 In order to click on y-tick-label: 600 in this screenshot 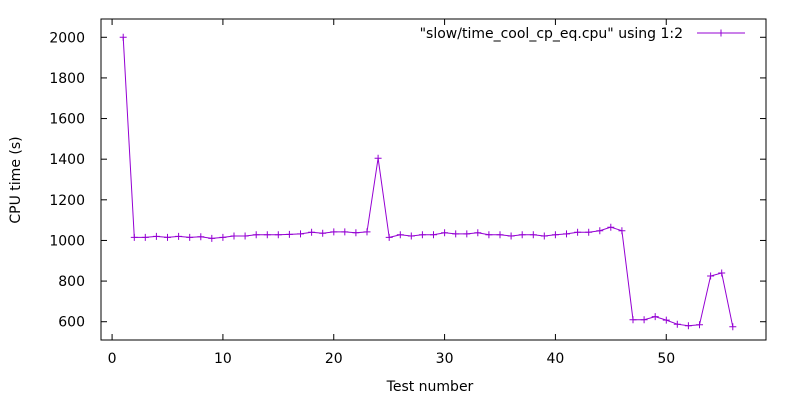, I will do `click(71, 323)`.